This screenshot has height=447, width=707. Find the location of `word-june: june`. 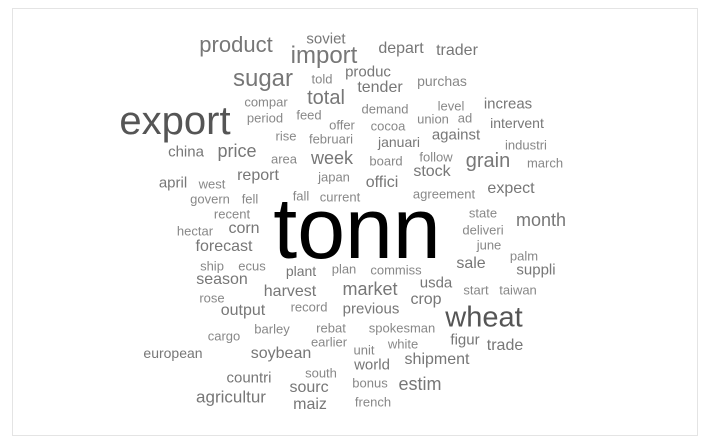

word-june: june is located at coordinates (489, 245).